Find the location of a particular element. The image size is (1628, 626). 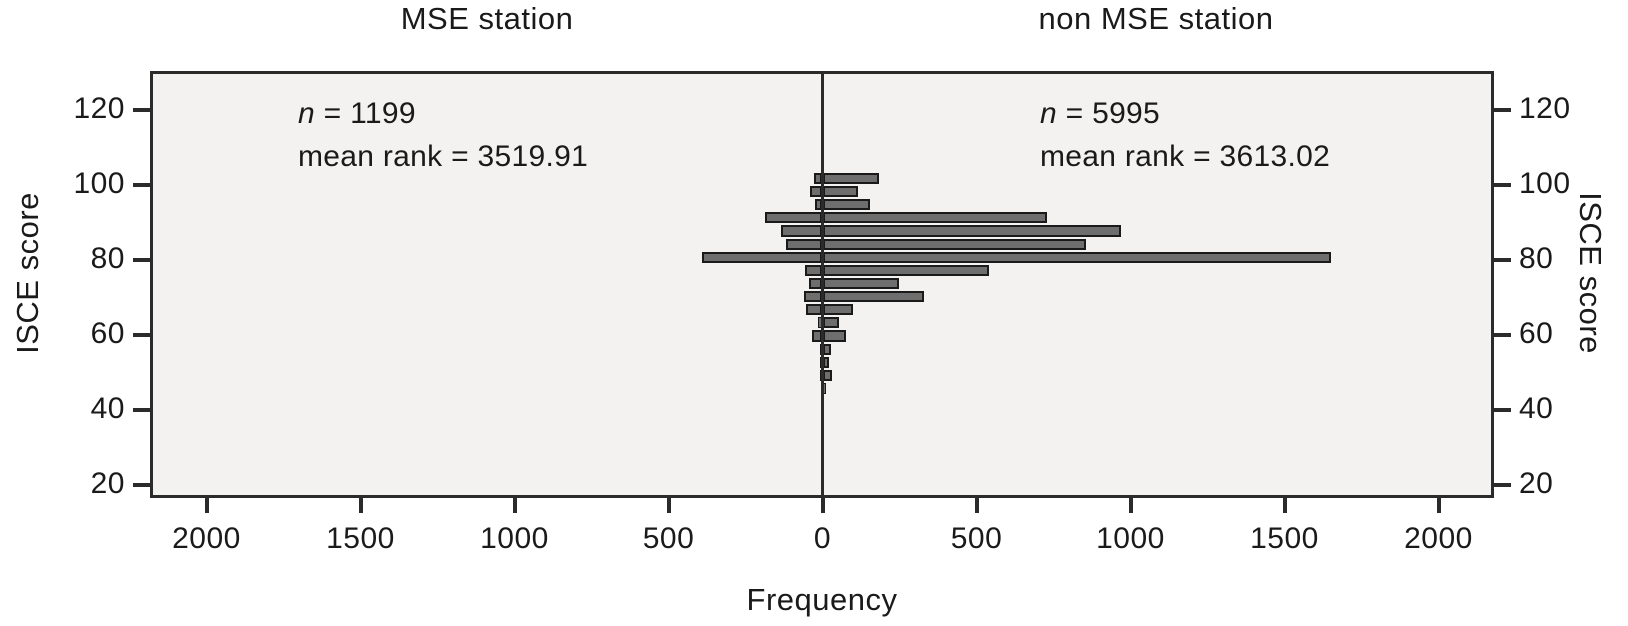

y-tick-label-right: 20 is located at coordinates (1536, 483).